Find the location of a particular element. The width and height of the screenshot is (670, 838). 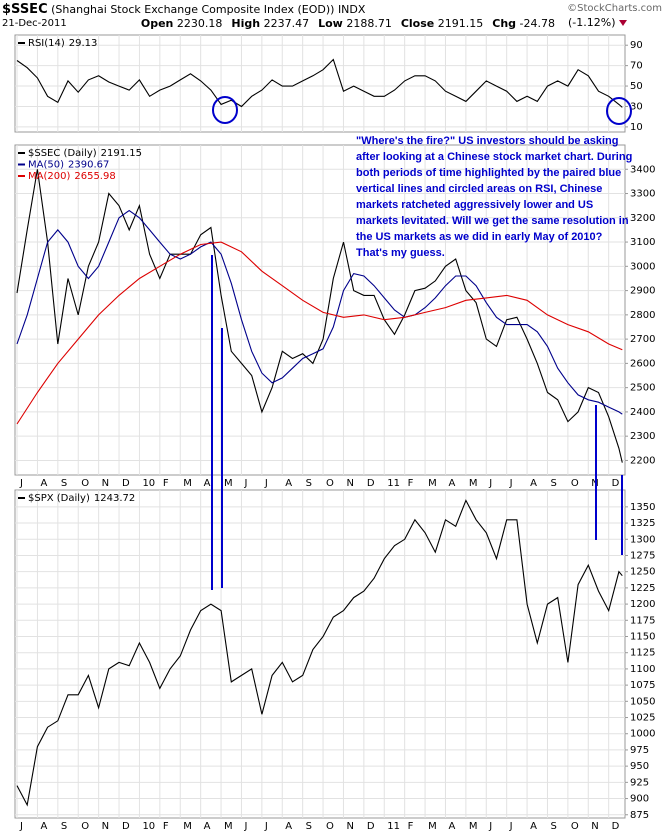

y-tick-label: 925 is located at coordinates (639, 782).